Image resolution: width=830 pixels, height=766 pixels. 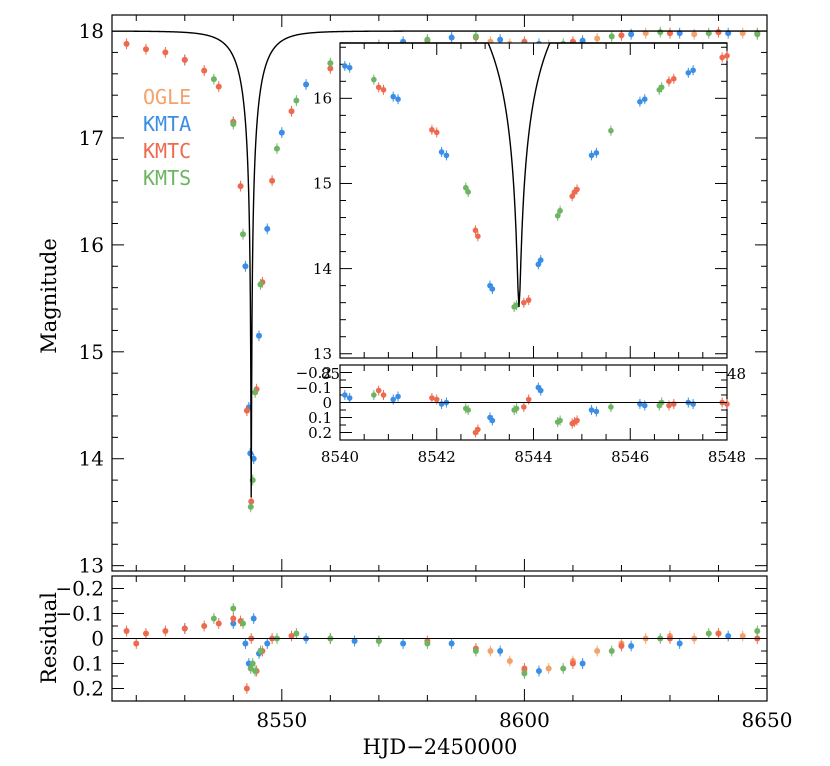 I want to click on y-tick-label: 15, so click(x=322, y=184).